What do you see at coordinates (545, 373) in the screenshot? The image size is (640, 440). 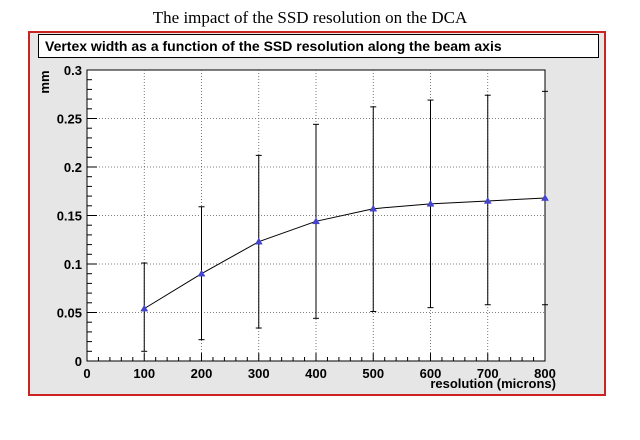 I see `x-tick-label: 800` at bounding box center [545, 373].